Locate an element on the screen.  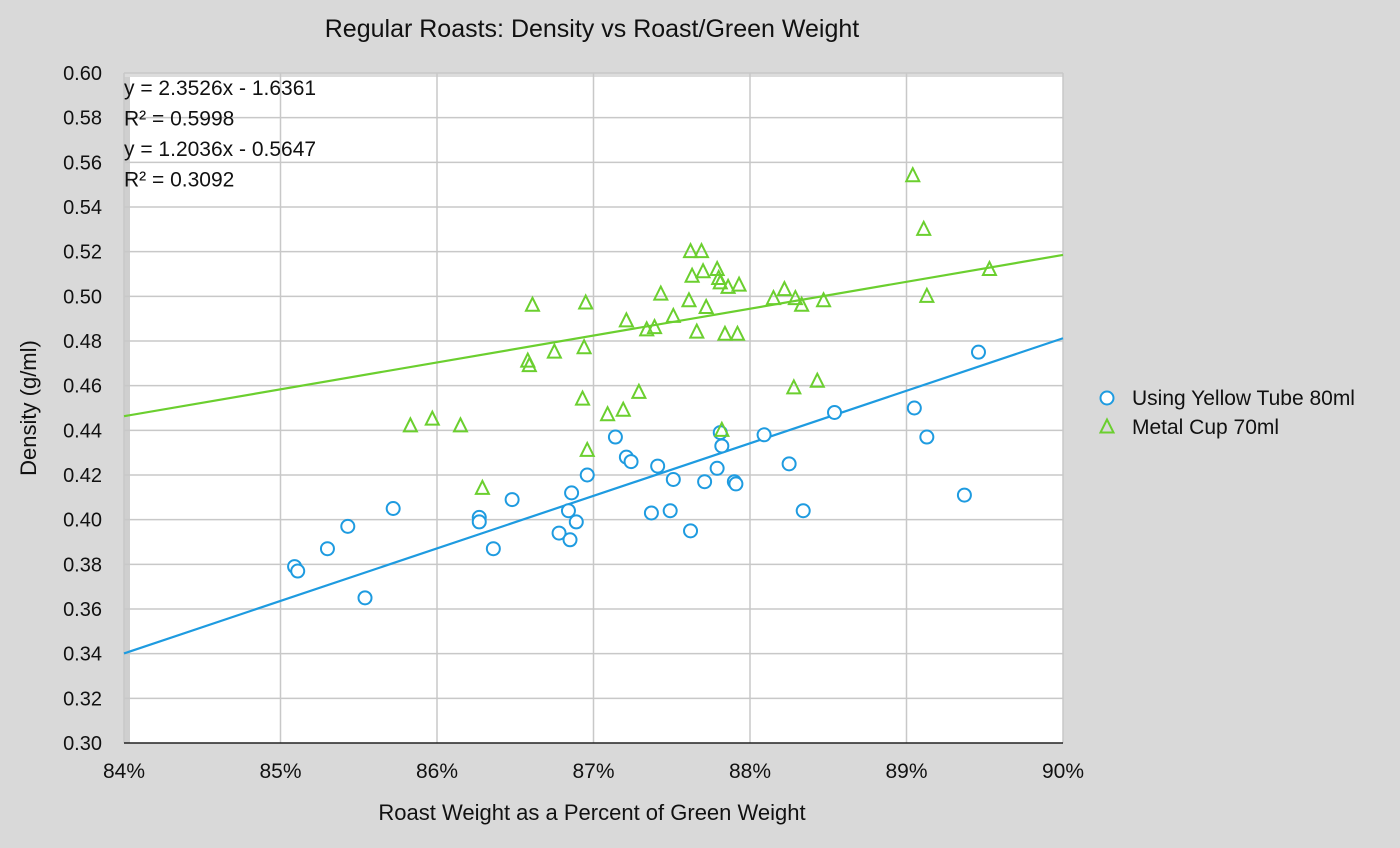
legend-circle-icon is located at coordinates (1107, 398).